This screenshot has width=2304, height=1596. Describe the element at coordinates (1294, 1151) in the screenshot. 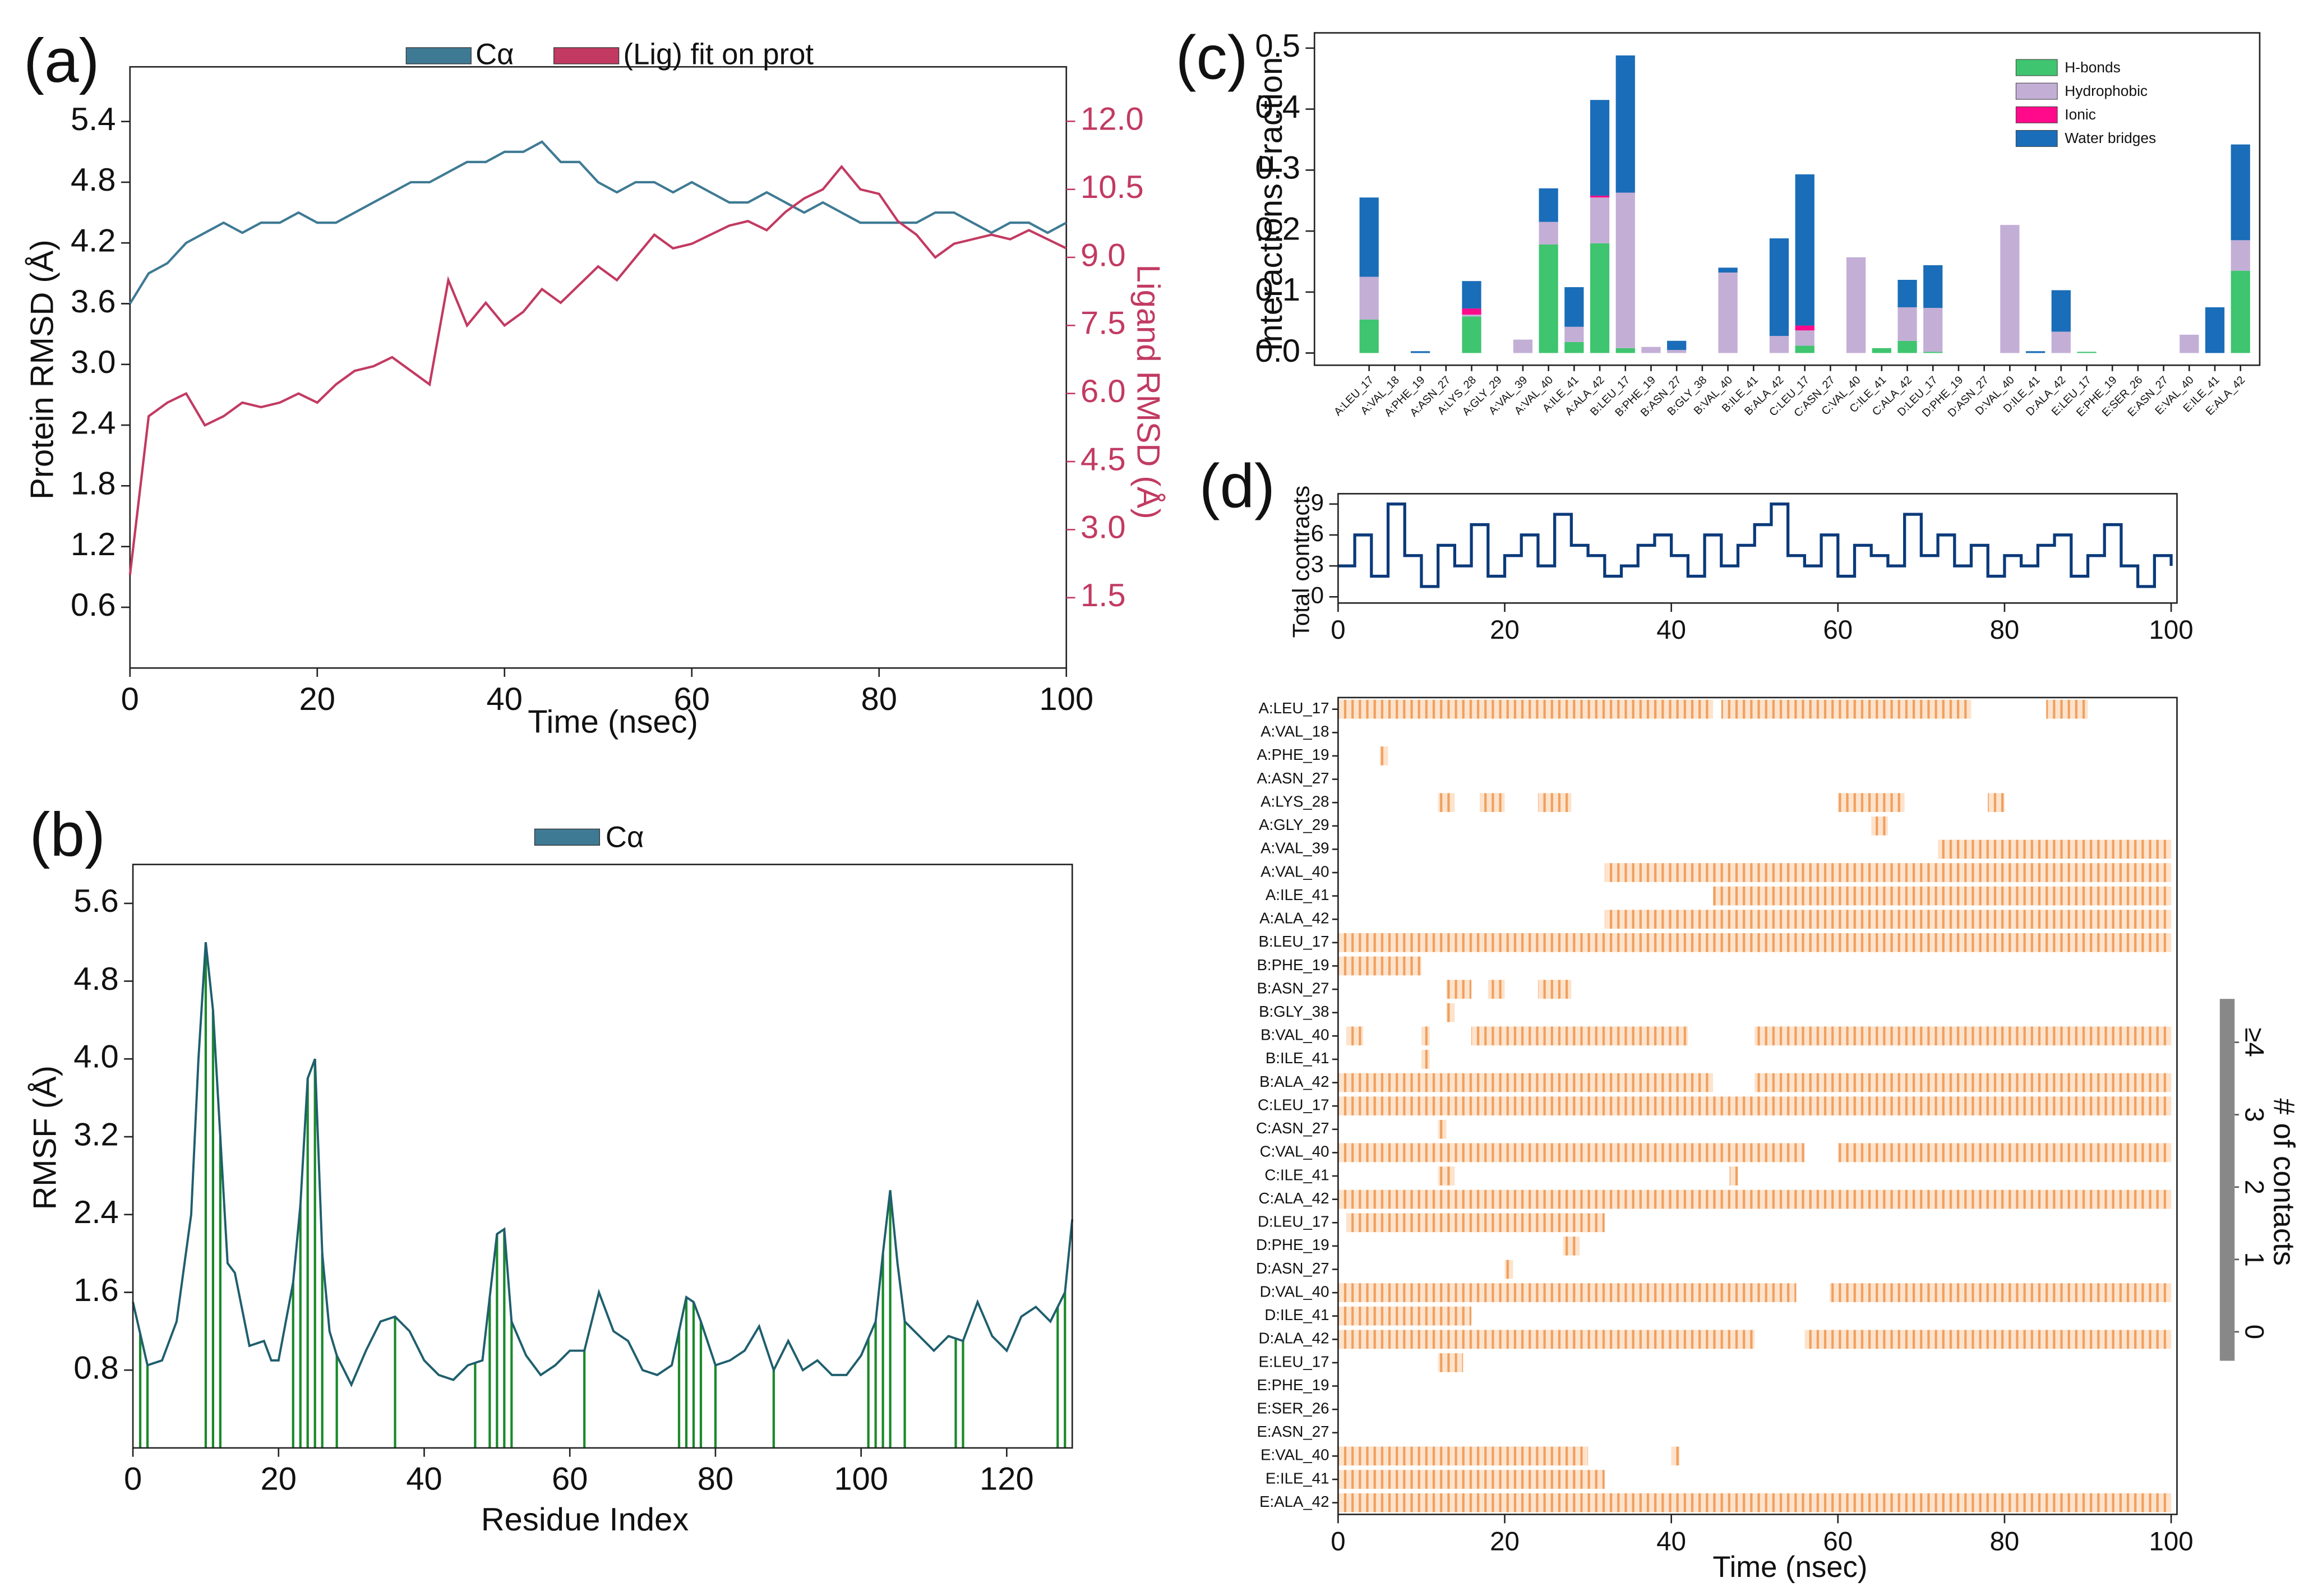

I see `row-label: C:VAL_40` at that location.